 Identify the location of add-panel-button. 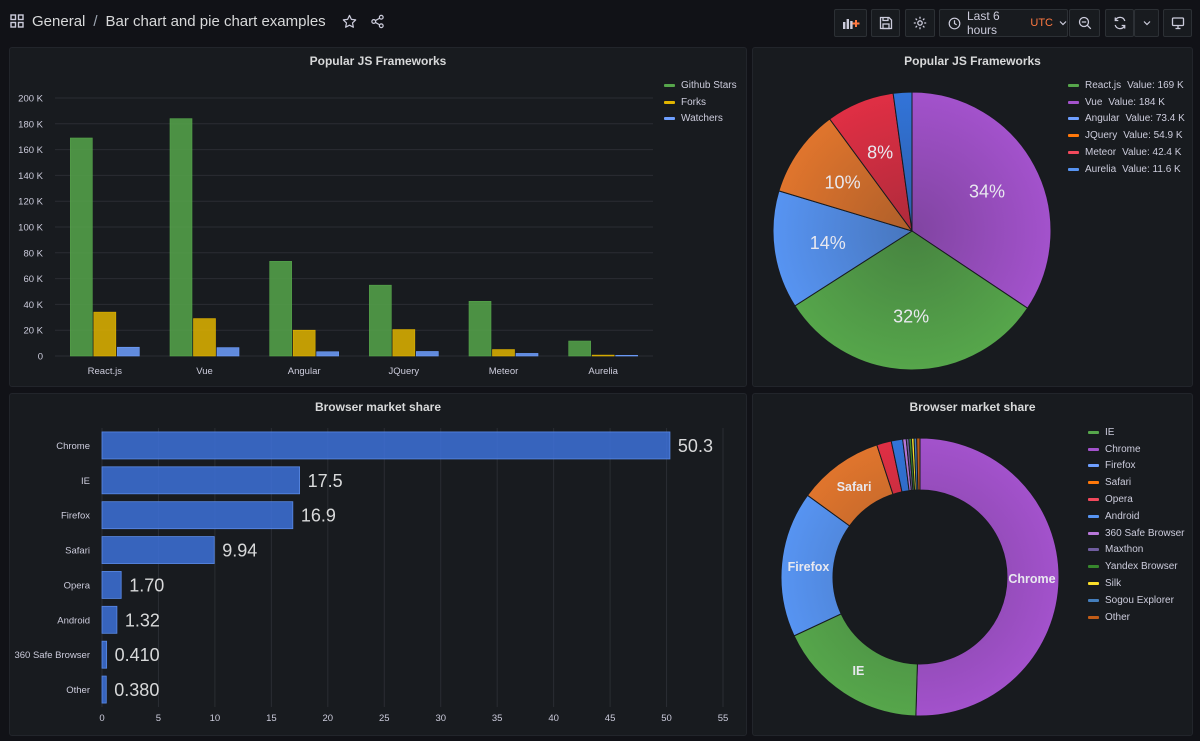
(850, 23).